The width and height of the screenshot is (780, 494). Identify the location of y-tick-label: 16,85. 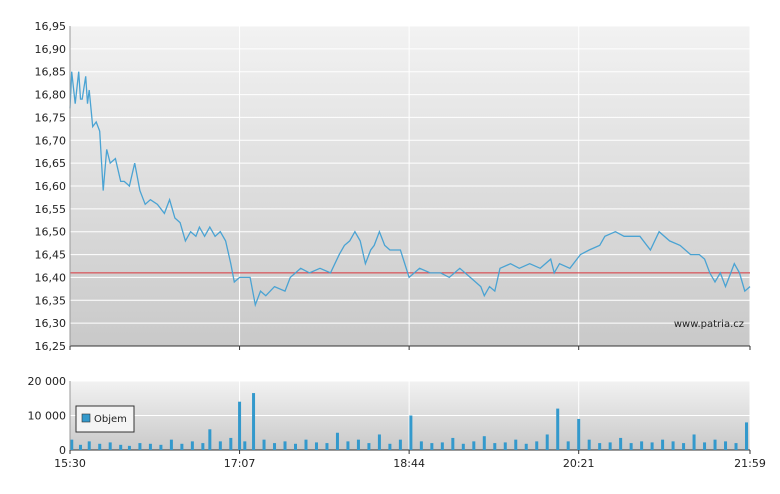
(51, 72).